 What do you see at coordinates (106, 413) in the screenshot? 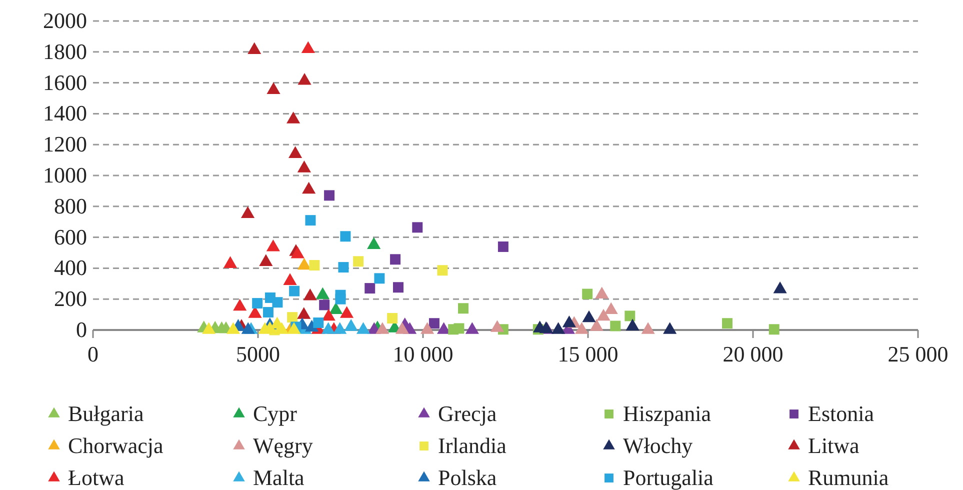
I see `legend-label: Bułgaria` at bounding box center [106, 413].